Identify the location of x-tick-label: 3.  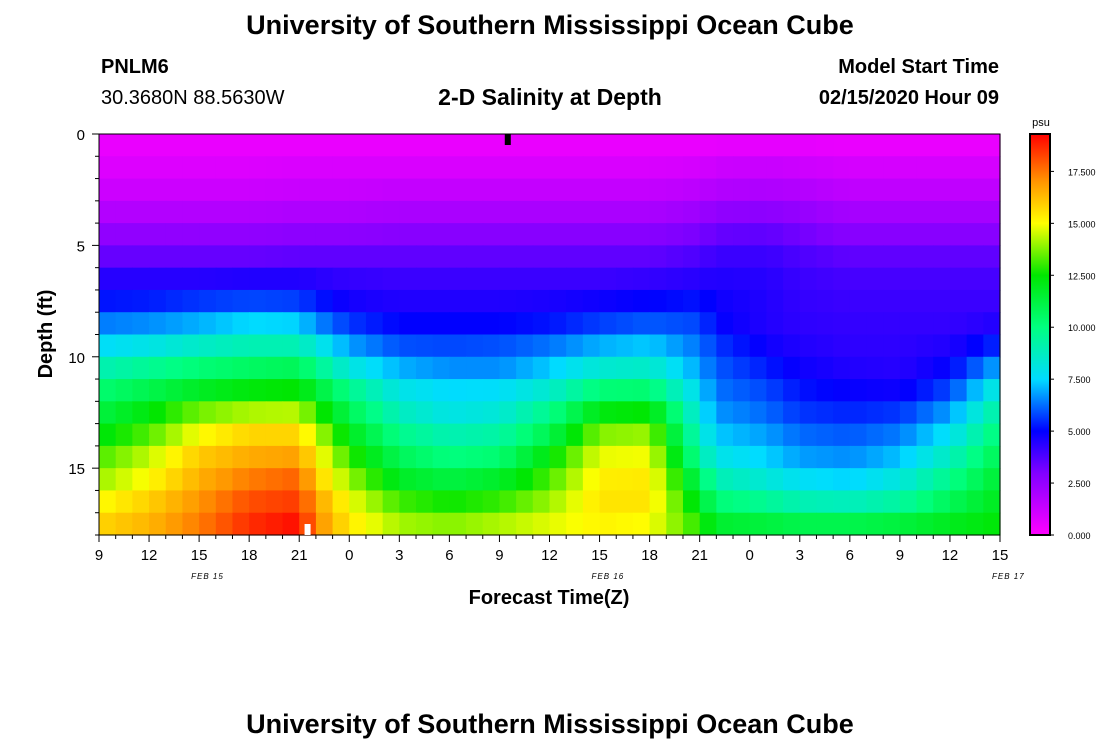
(399, 555).